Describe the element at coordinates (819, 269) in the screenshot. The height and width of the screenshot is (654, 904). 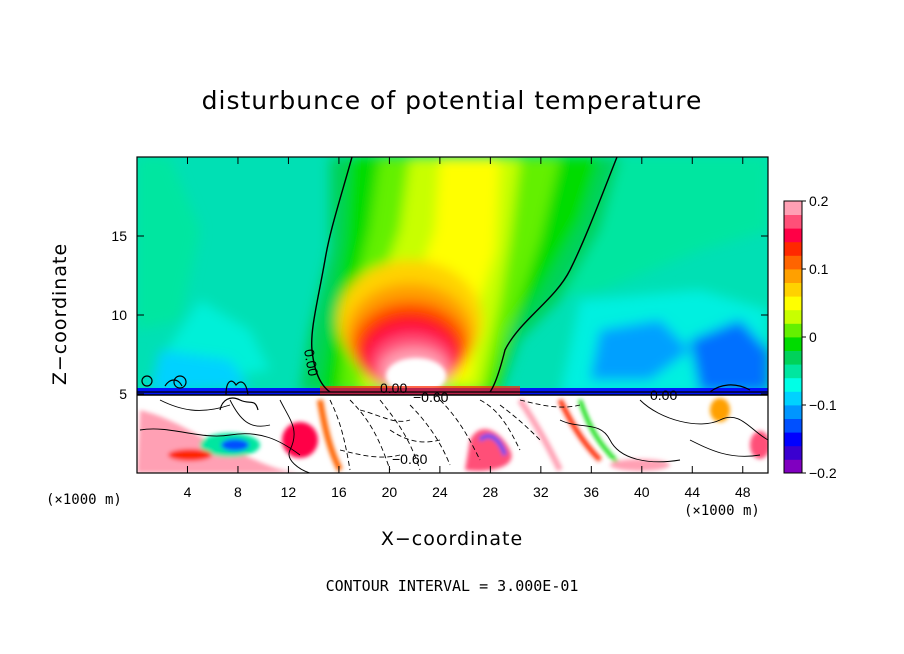
I see `colorbar-tick-label: 0.1` at that location.